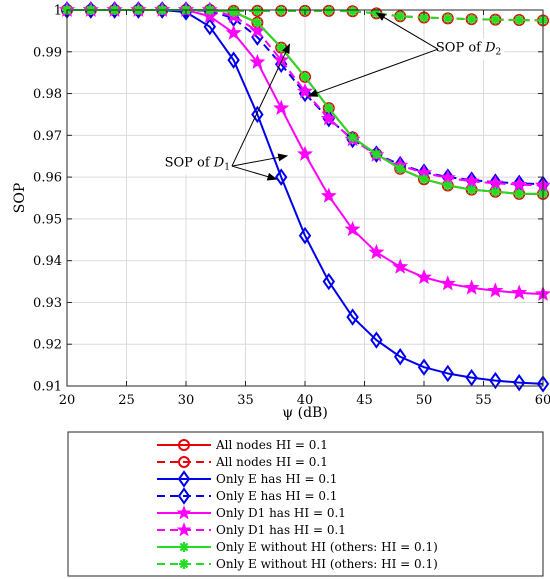  What do you see at coordinates (47, 136) in the screenshot?
I see `y-tick-label: 0.97` at bounding box center [47, 136].